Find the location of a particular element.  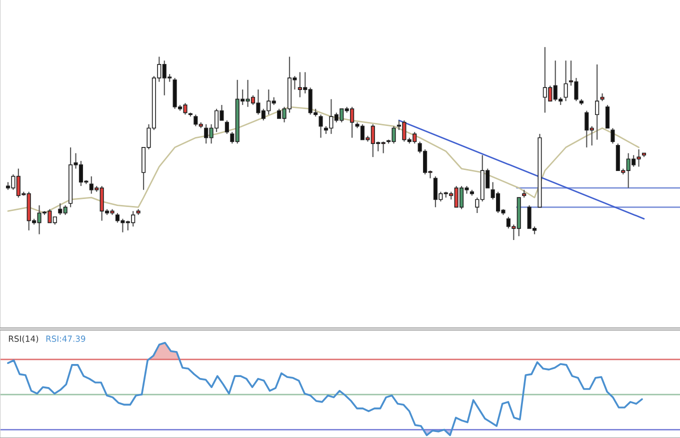

annotation: RSI(14) is located at coordinates (23, 339).